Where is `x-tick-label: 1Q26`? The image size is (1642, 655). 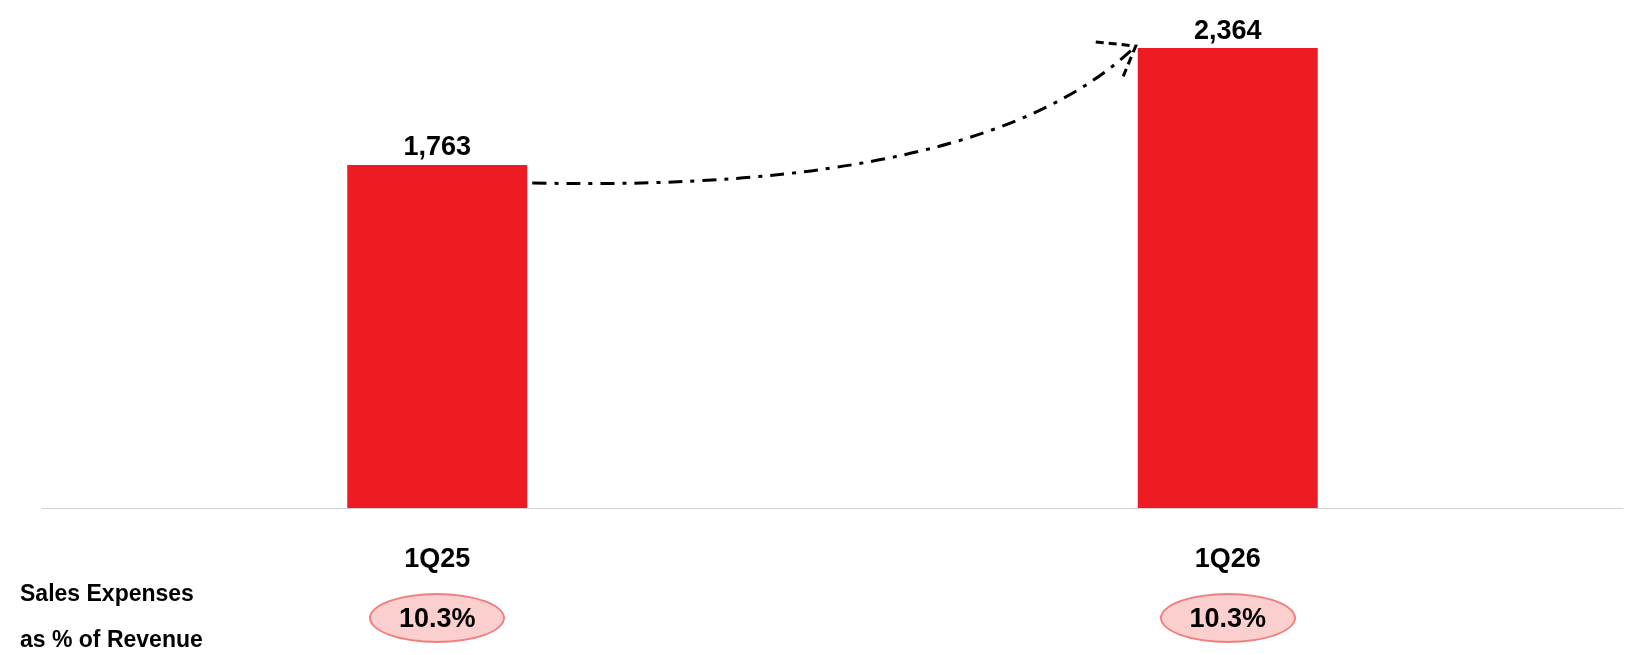 x-tick-label: 1Q26 is located at coordinates (1227, 557).